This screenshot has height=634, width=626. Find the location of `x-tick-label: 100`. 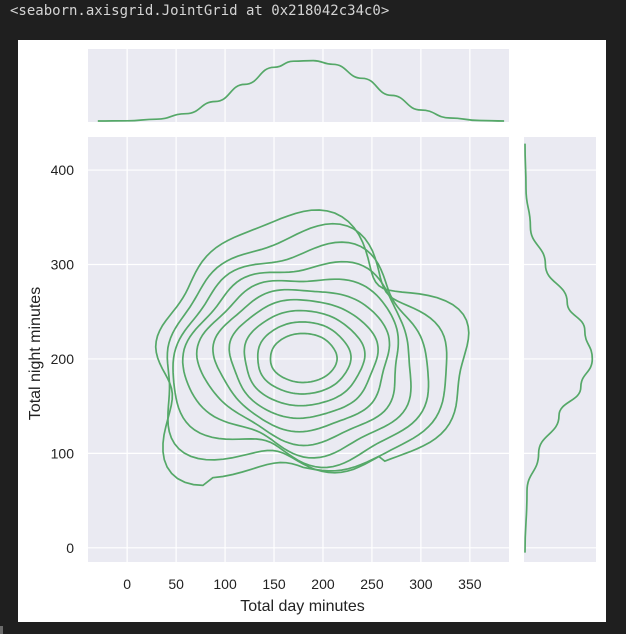

x-tick-label: 100 is located at coordinates (225, 584).